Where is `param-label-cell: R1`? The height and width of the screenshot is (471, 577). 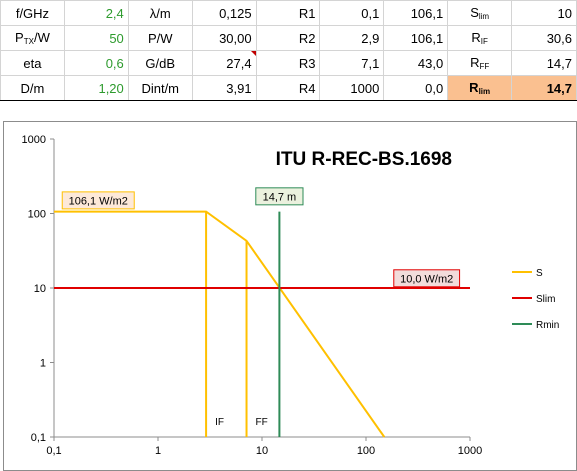
param-label-cell: R1 is located at coordinates (288, 13).